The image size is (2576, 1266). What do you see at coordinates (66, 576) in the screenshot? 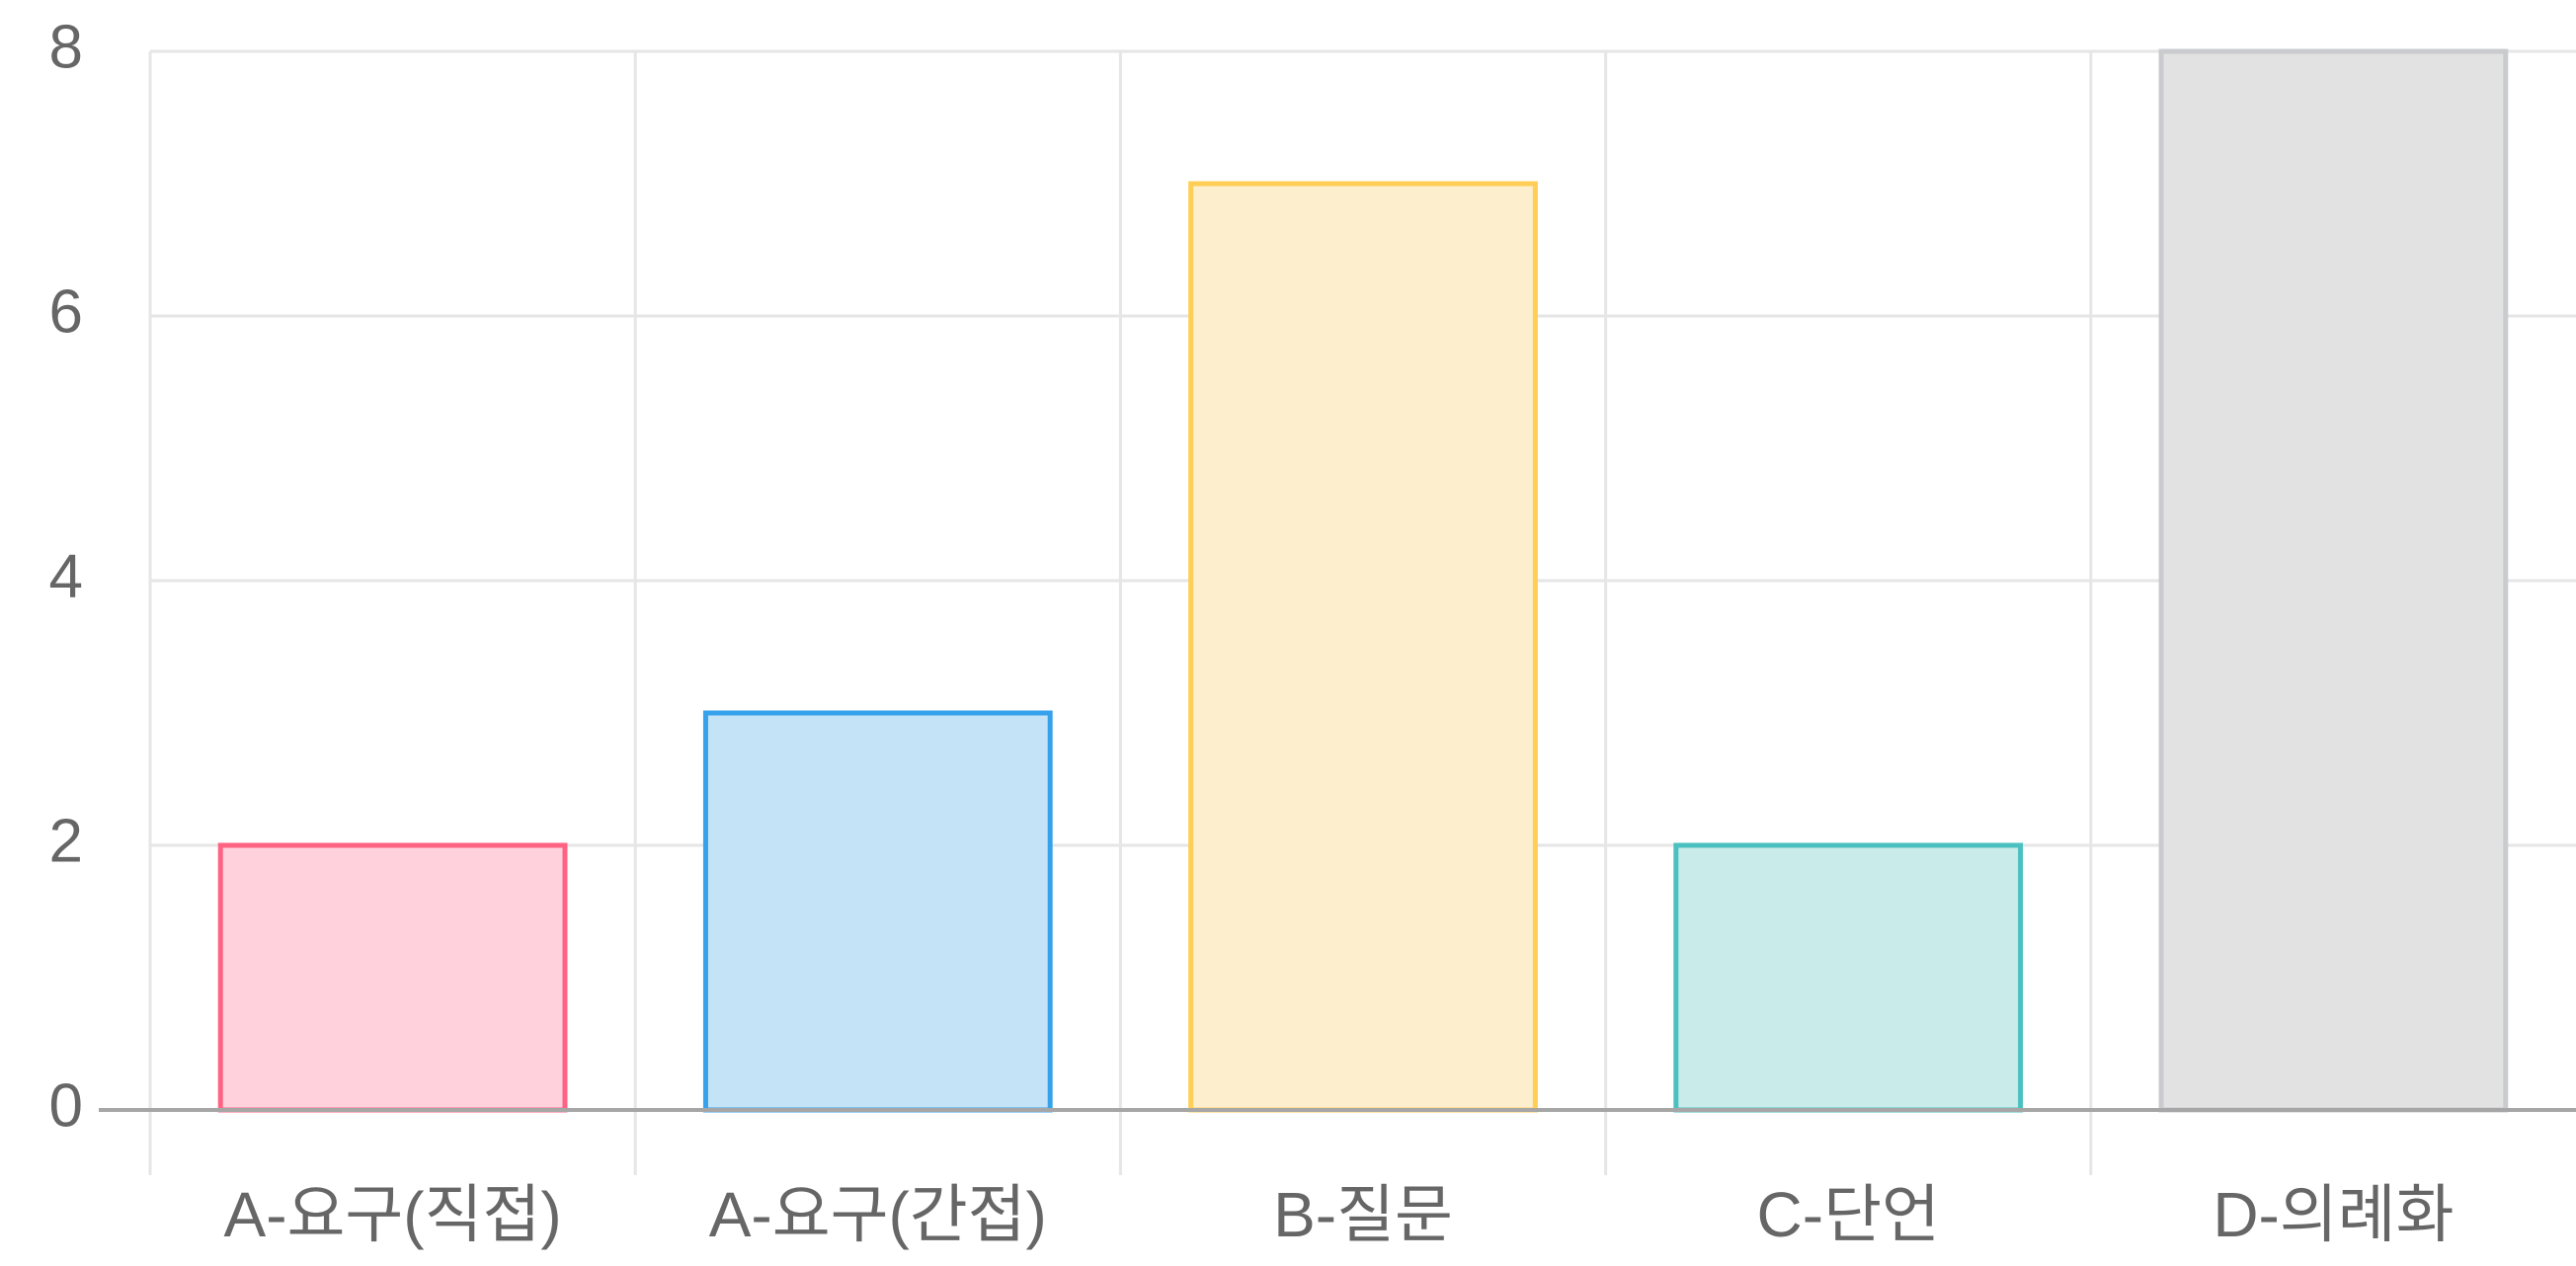
I see `y-tick-label: 4` at bounding box center [66, 576].